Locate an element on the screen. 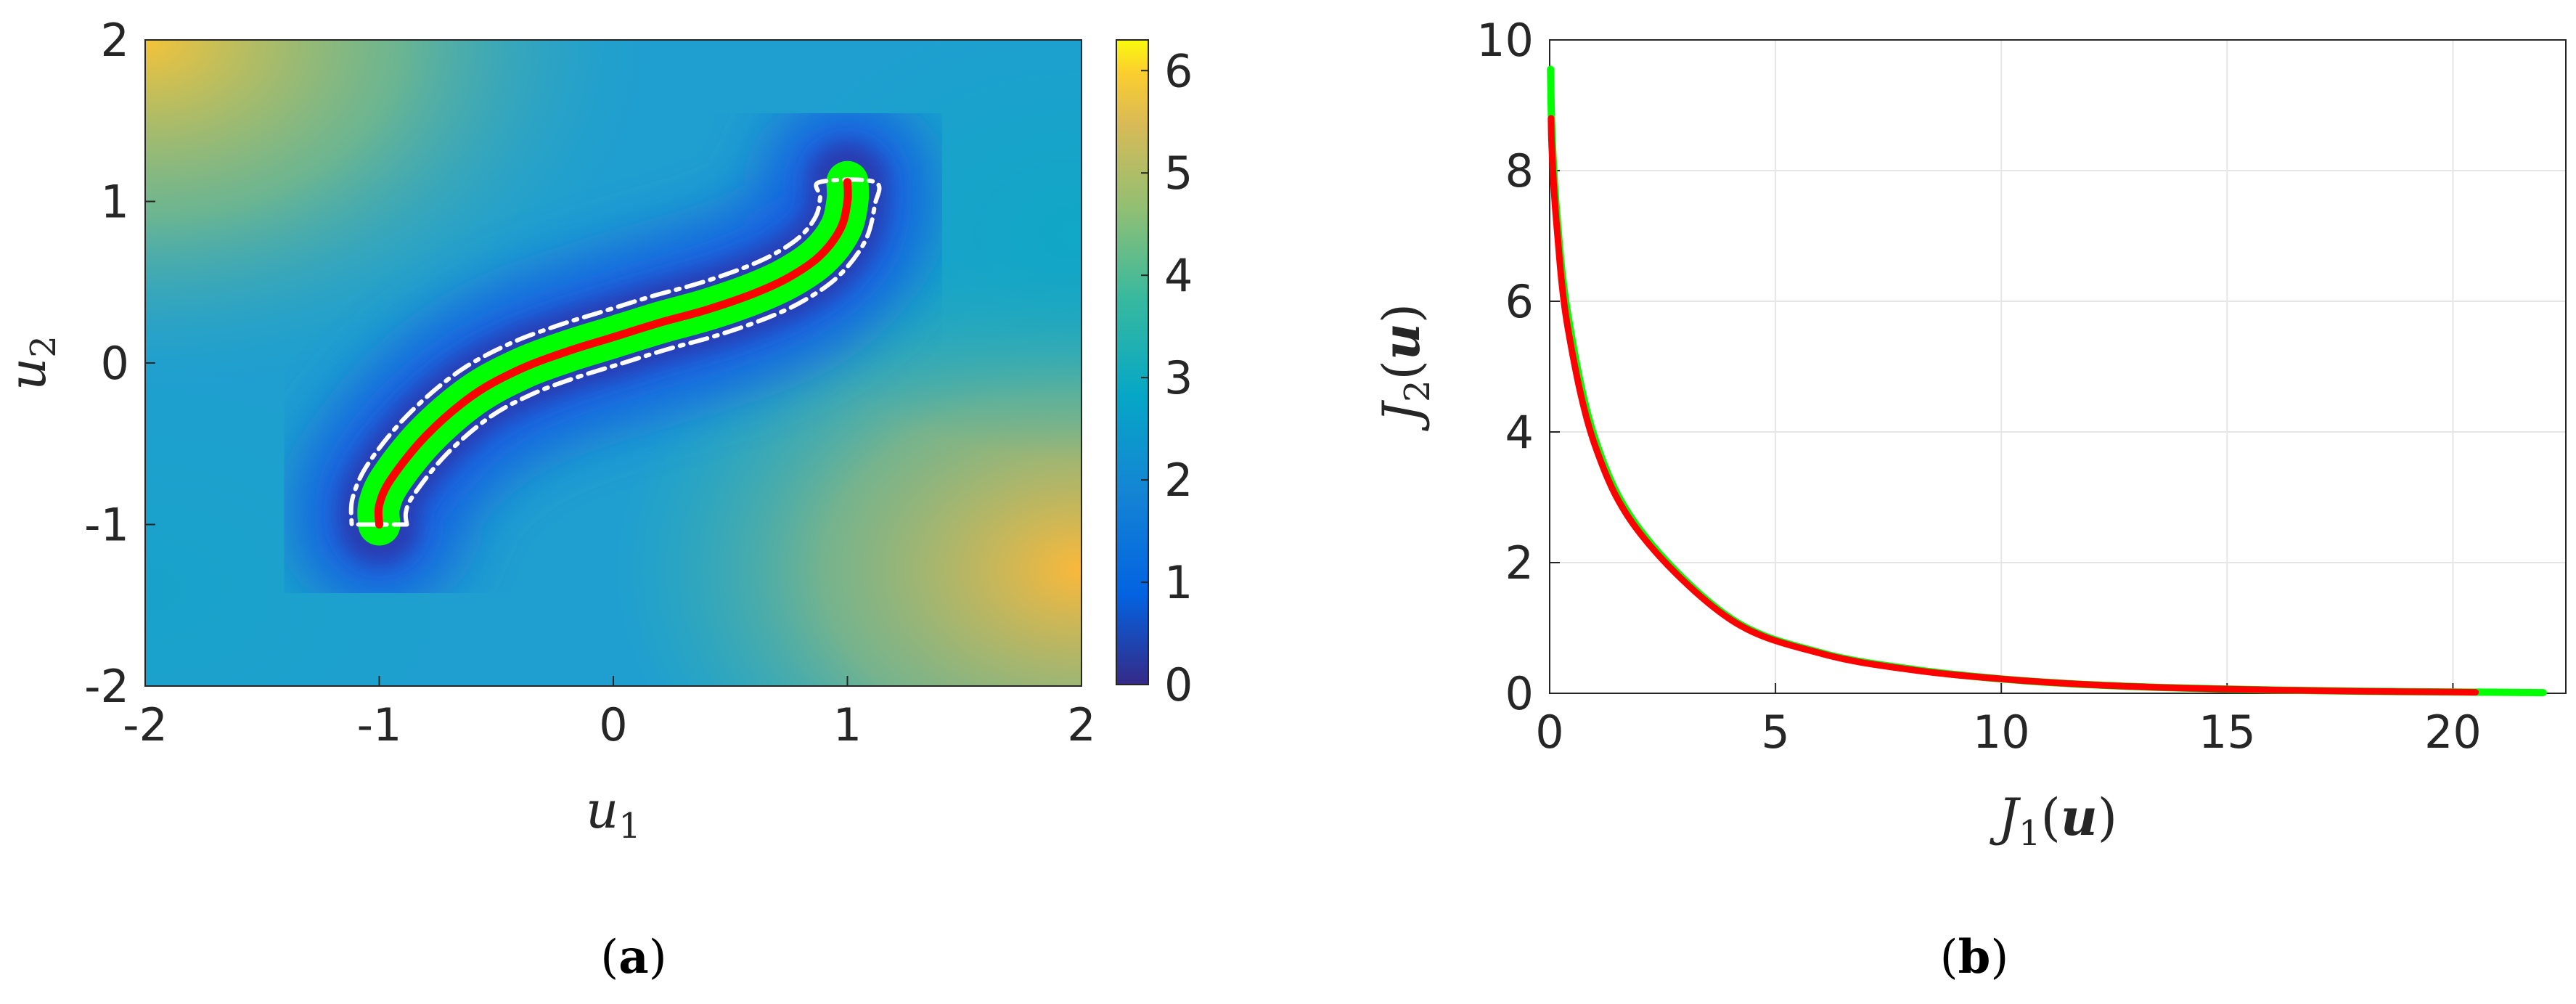  line-y-tick-label: 6 is located at coordinates (1519, 301).